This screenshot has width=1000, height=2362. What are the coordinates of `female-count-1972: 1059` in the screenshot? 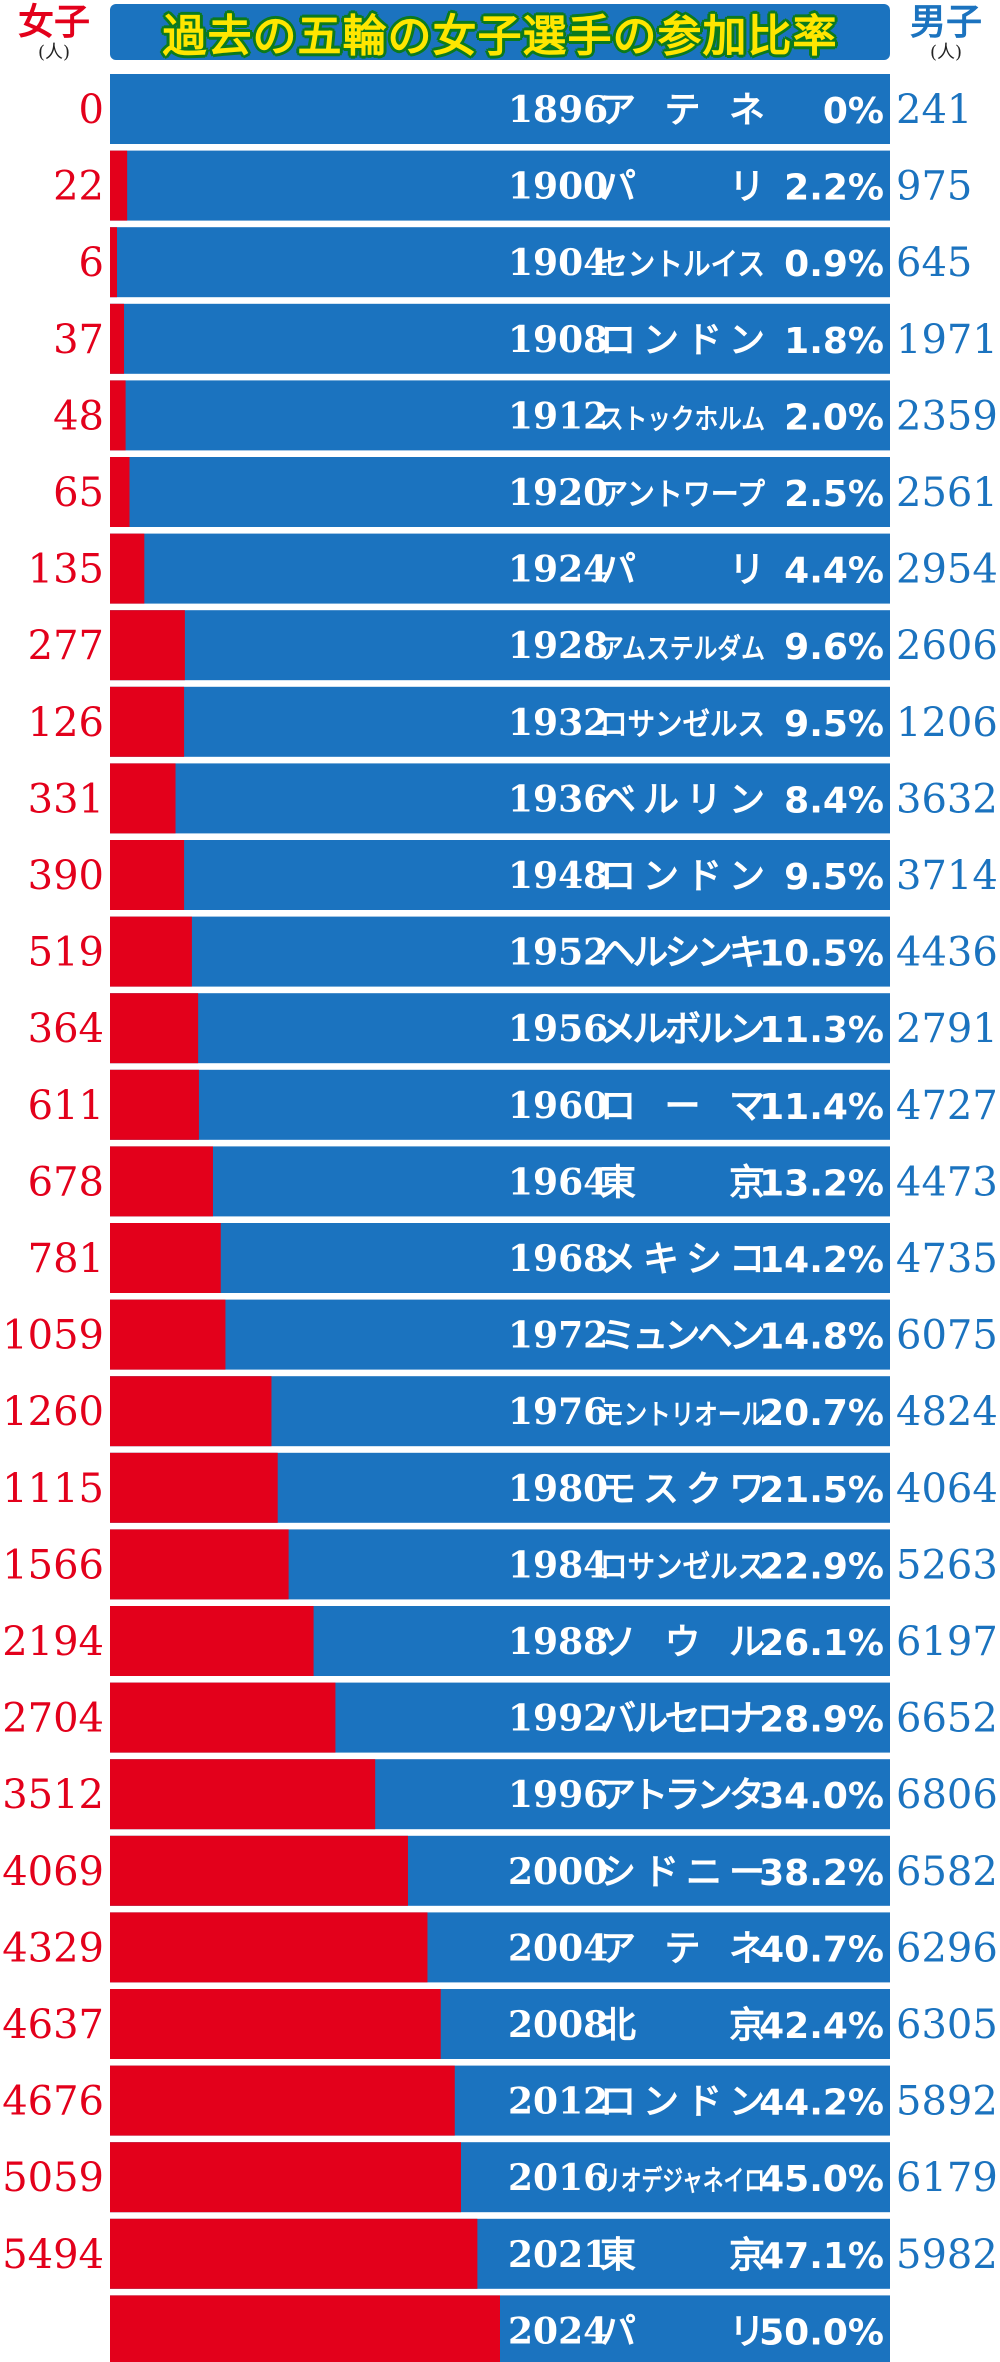 It's located at (53, 1336).